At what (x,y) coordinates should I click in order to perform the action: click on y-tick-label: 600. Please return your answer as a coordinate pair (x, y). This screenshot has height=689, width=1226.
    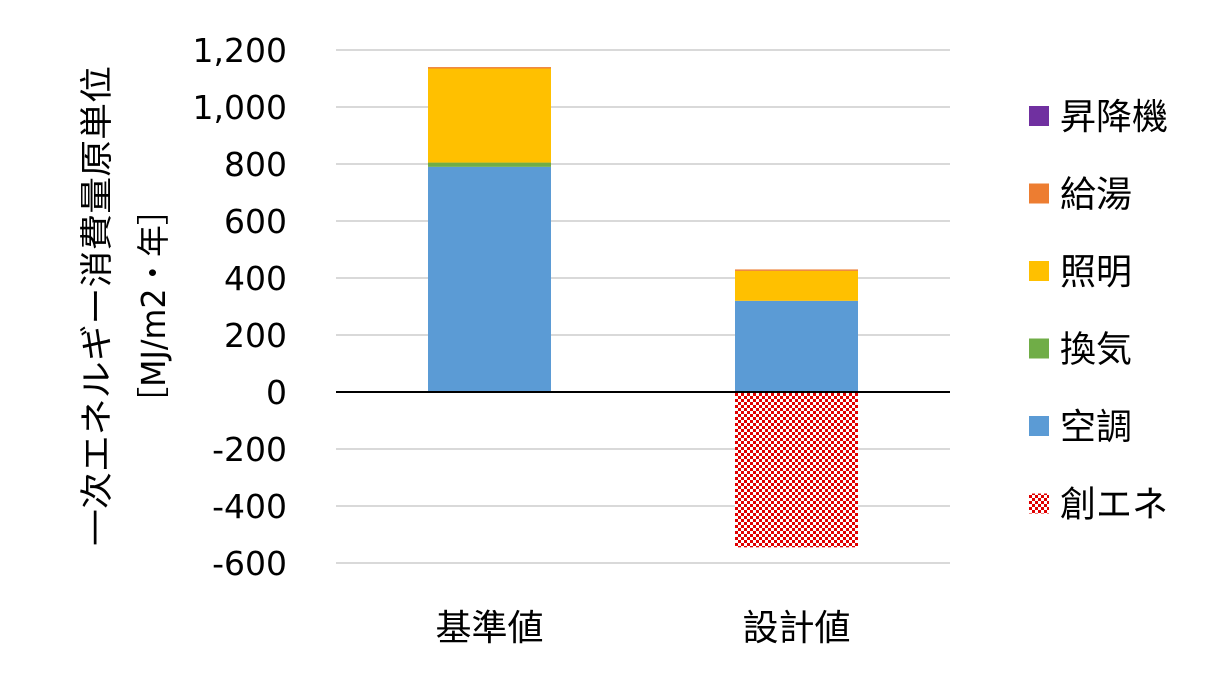
    Looking at the image, I should click on (255, 221).